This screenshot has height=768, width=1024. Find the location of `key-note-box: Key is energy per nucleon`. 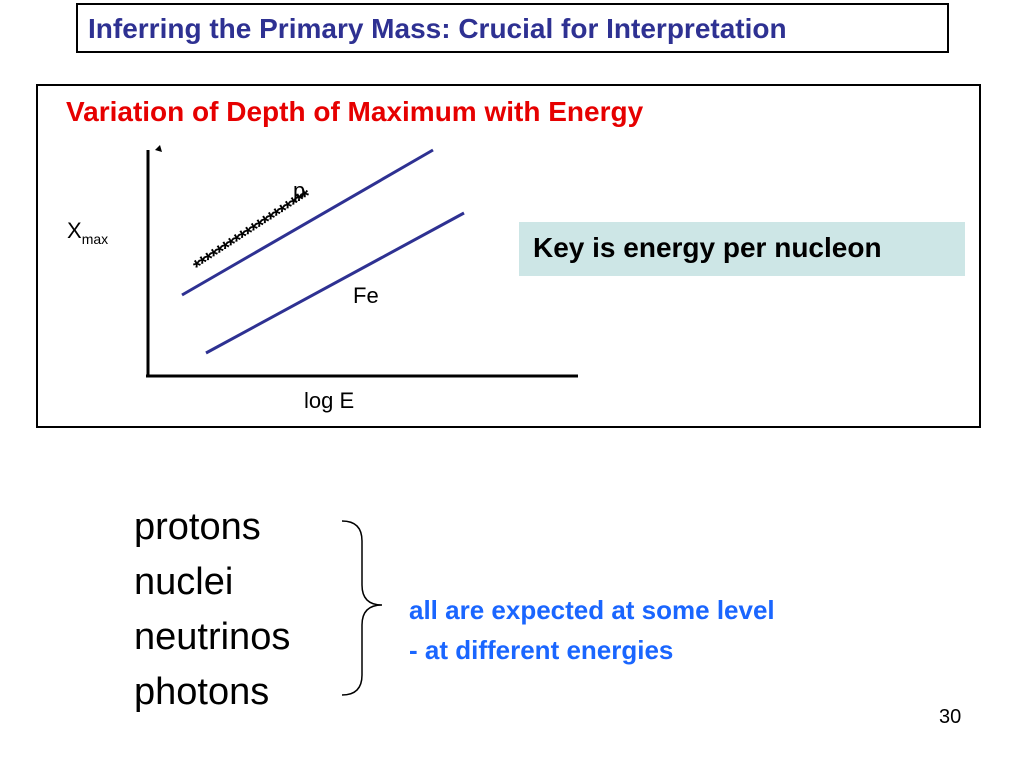

key-note-box: Key is energy per nucleon is located at coordinates (742, 249).